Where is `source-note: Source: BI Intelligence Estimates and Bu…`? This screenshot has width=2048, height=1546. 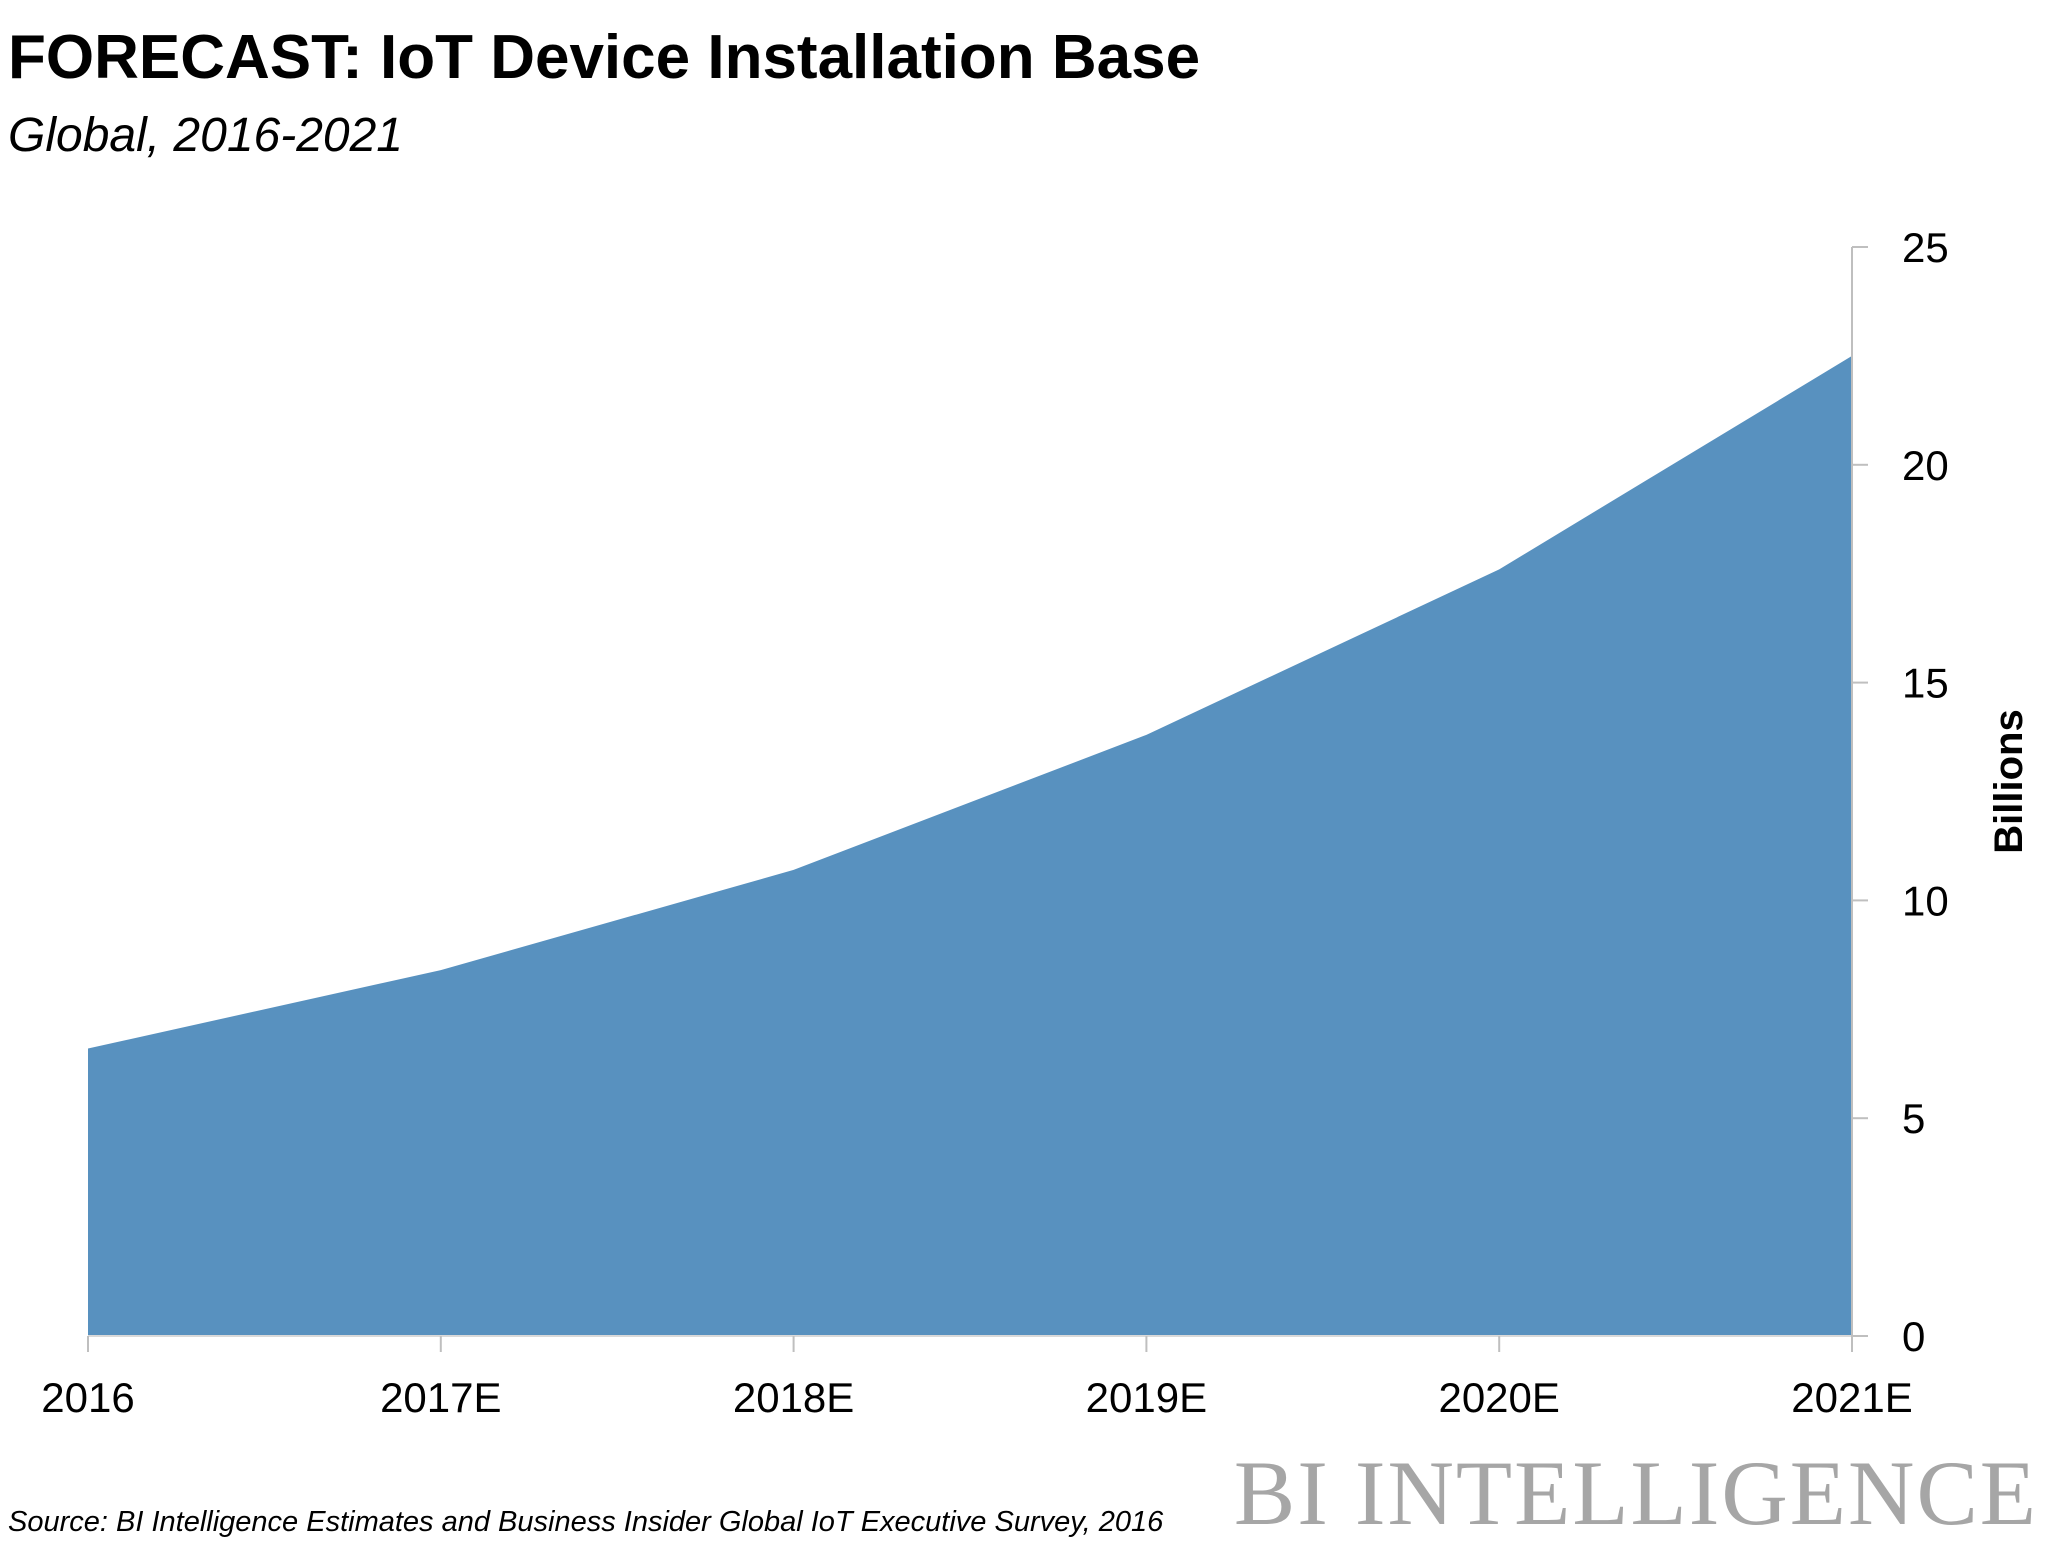 source-note: Source: BI Intelligence Estimates and Bu… is located at coordinates (586, 1522).